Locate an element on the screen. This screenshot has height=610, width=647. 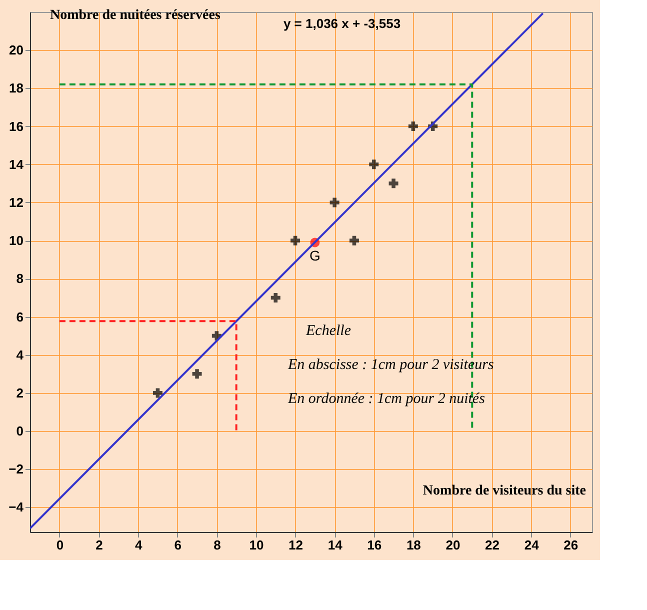
x-tick-label: 20 is located at coordinates (453, 545).